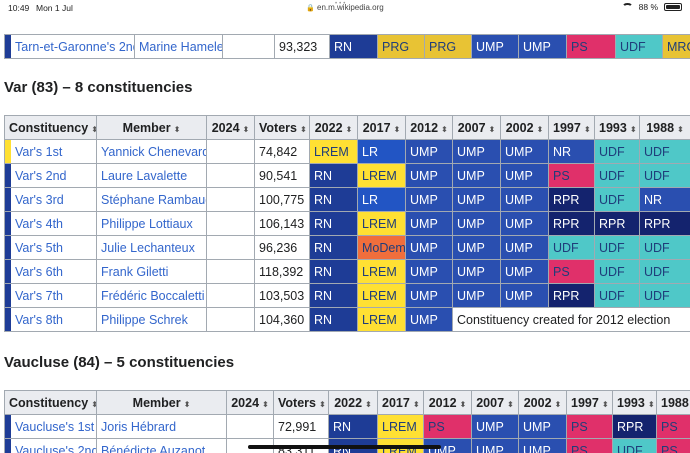  Describe the element at coordinates (148, 247) in the screenshot. I see `member-link: Julie Lechanteux` at that location.